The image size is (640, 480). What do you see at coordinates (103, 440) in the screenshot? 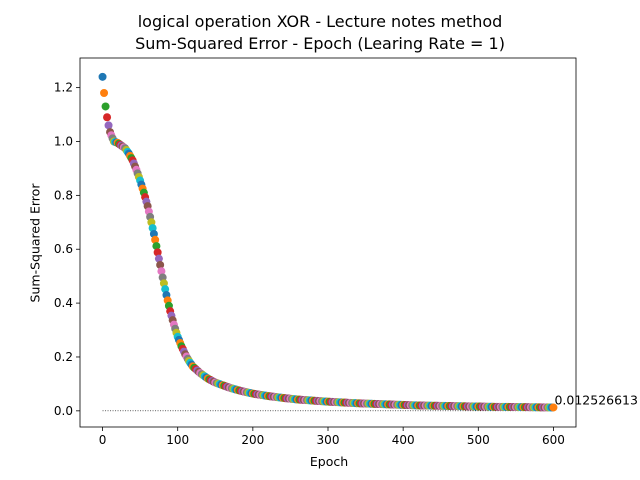
I see `x-tick-label: 0` at bounding box center [103, 440].